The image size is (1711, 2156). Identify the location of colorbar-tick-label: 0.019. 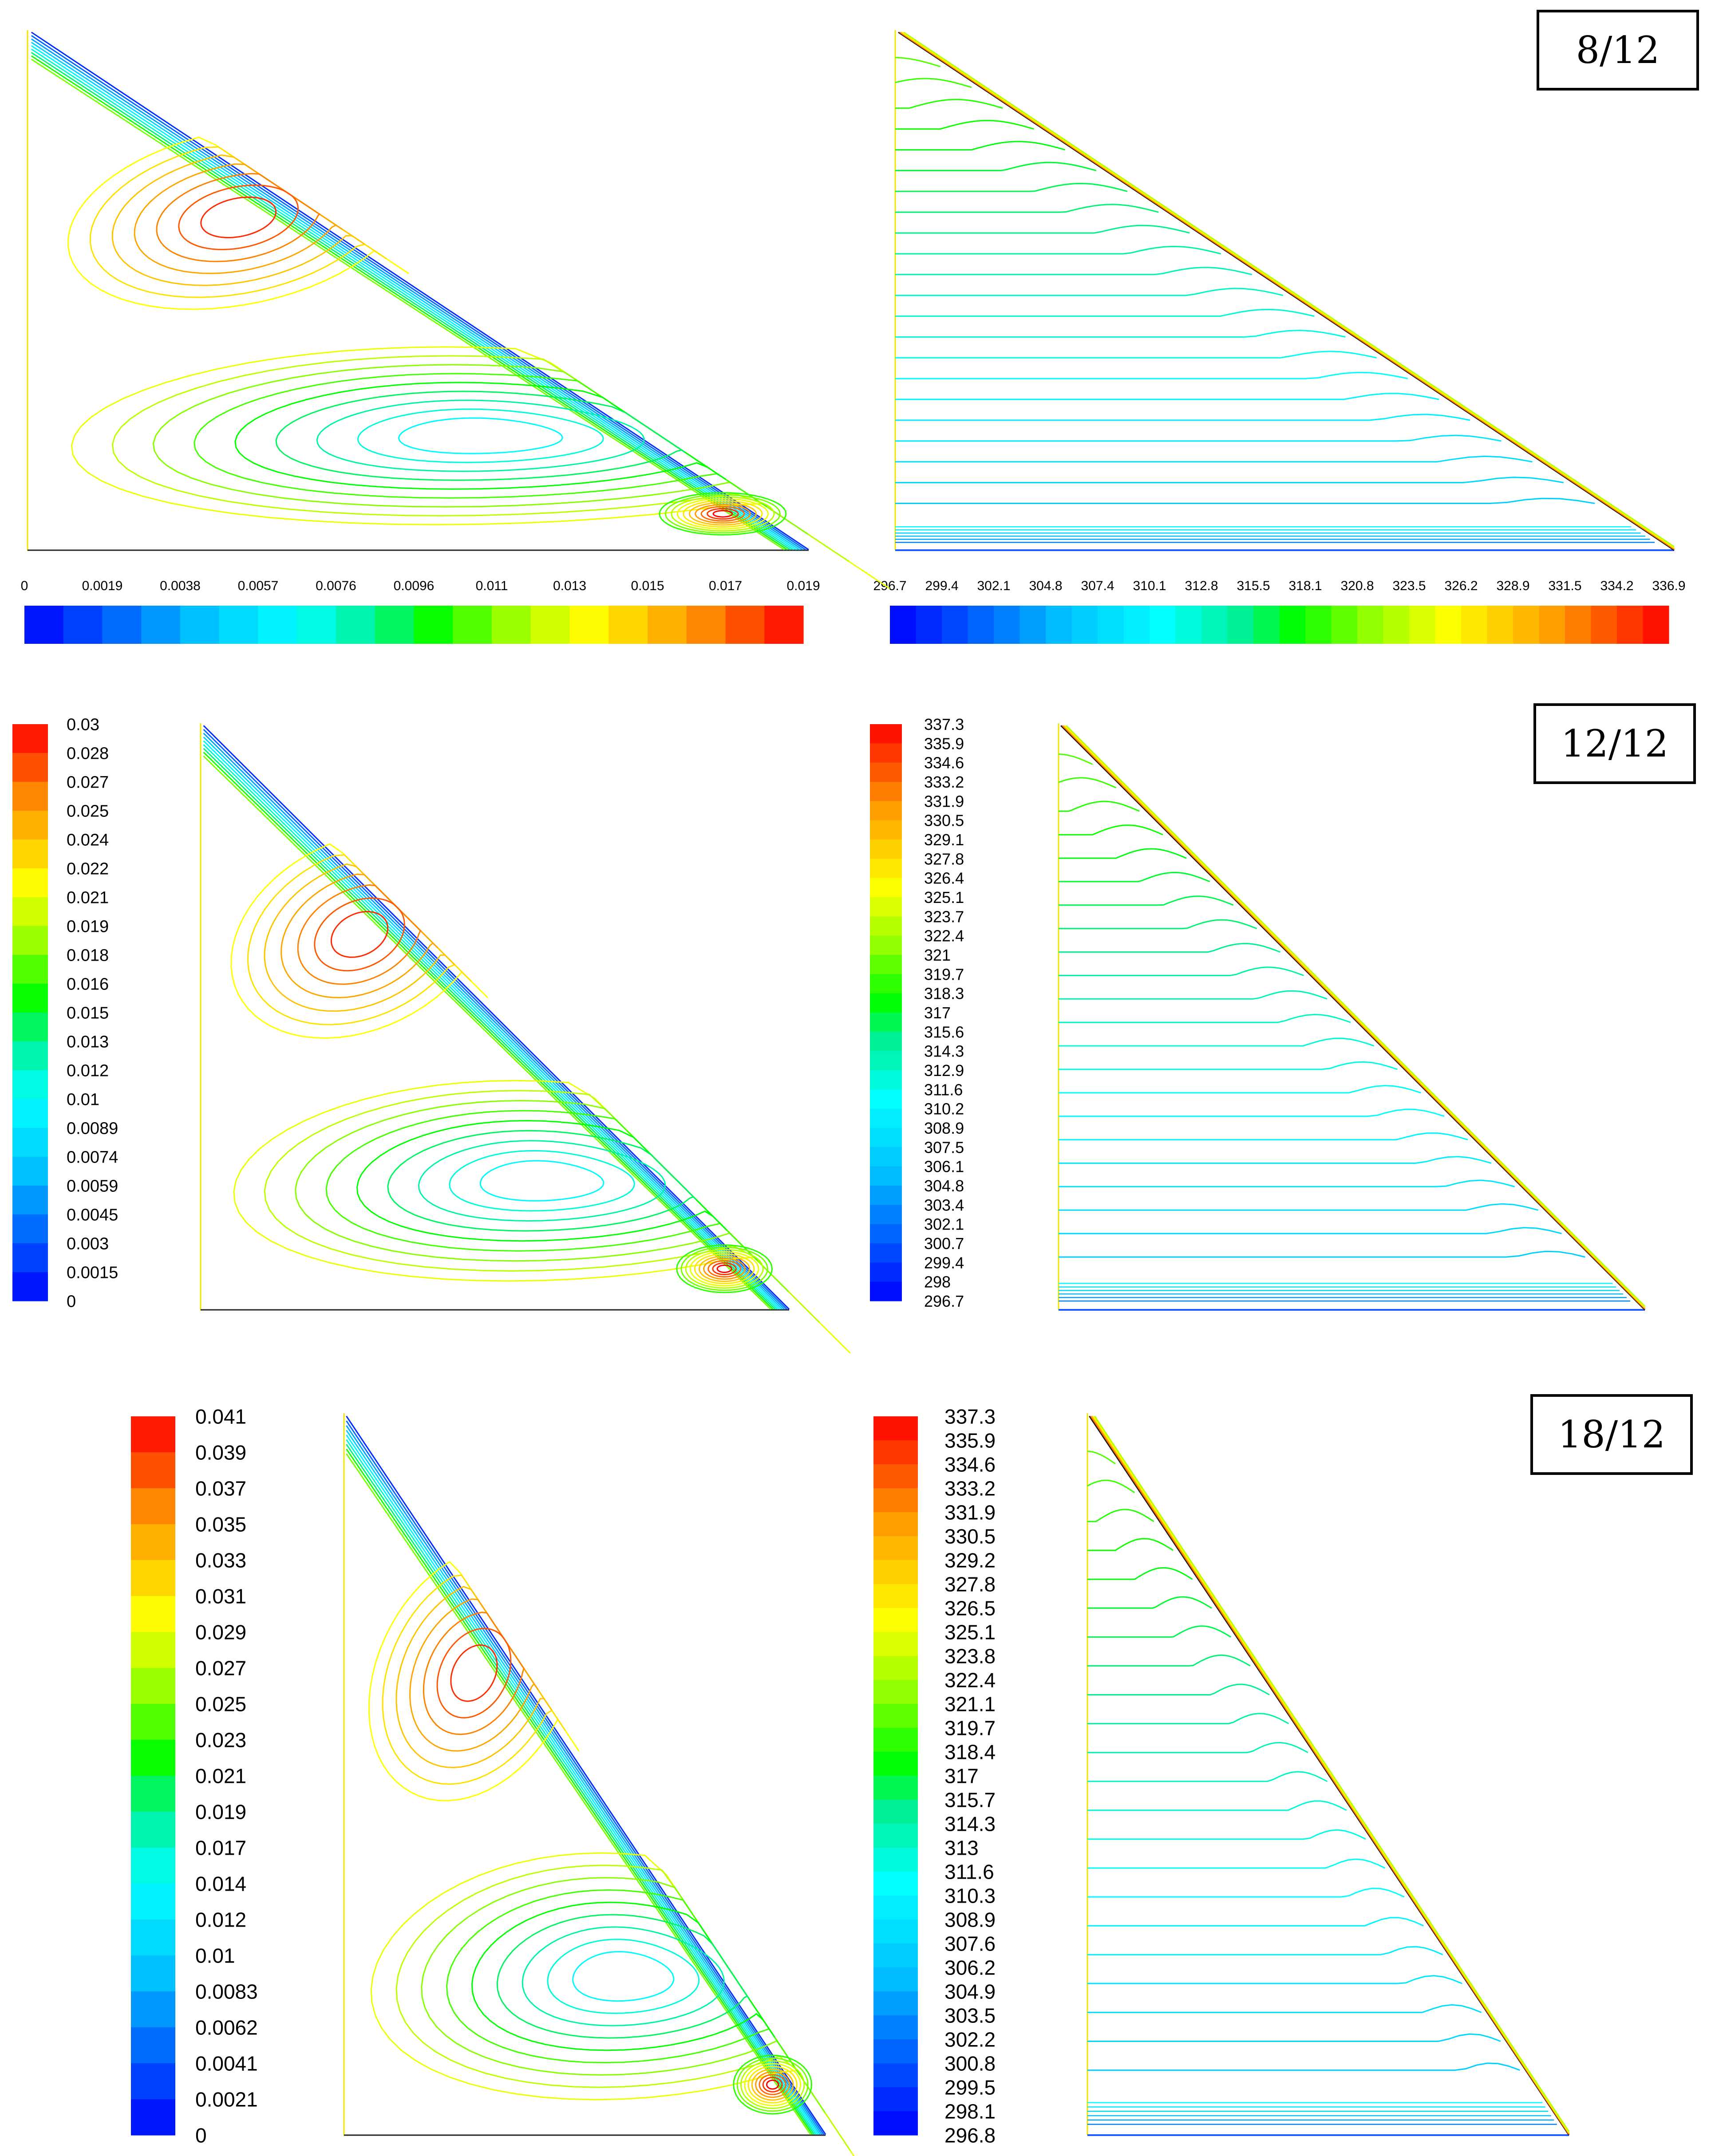
(88, 927).